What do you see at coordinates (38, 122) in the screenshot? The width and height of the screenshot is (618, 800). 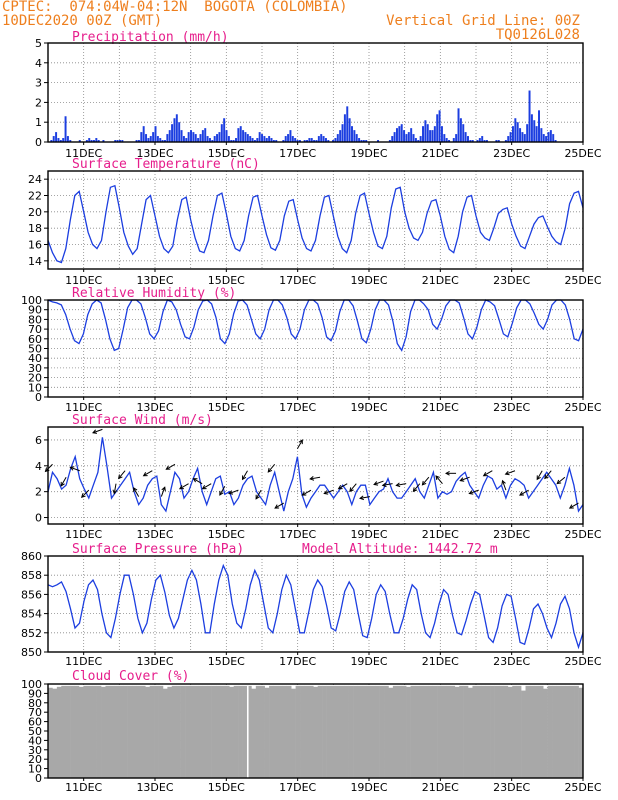 I see `y-tick-label: 1` at bounding box center [38, 122].